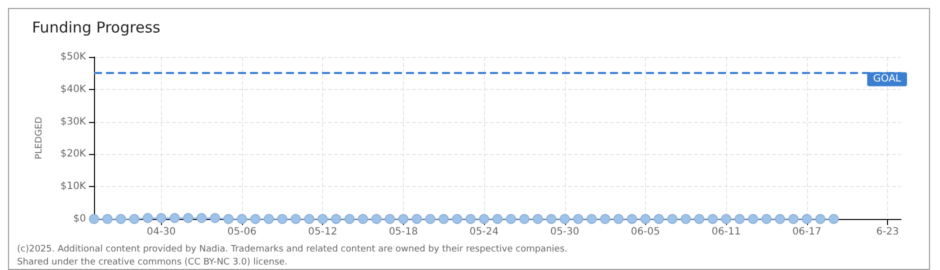 The height and width of the screenshot is (270, 940). What do you see at coordinates (241, 232) in the screenshot?
I see `x-tick-label: 05-06` at bounding box center [241, 232].